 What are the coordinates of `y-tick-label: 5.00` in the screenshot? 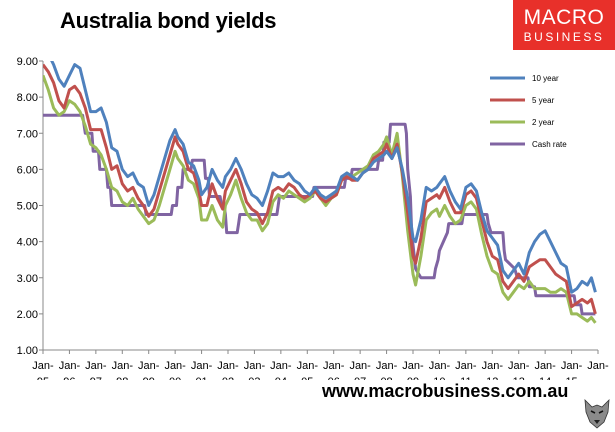 It's located at (27, 207).